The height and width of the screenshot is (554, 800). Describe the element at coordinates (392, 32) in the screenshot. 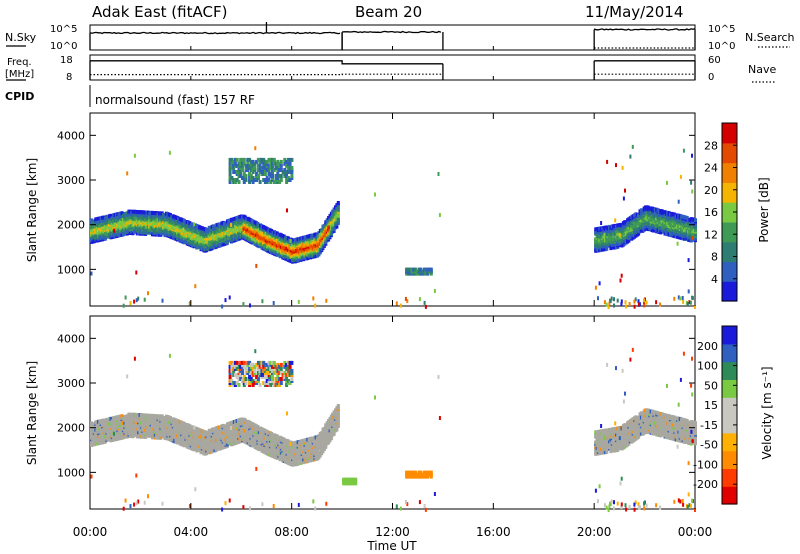

I see `nsky-line-segment` at that location.